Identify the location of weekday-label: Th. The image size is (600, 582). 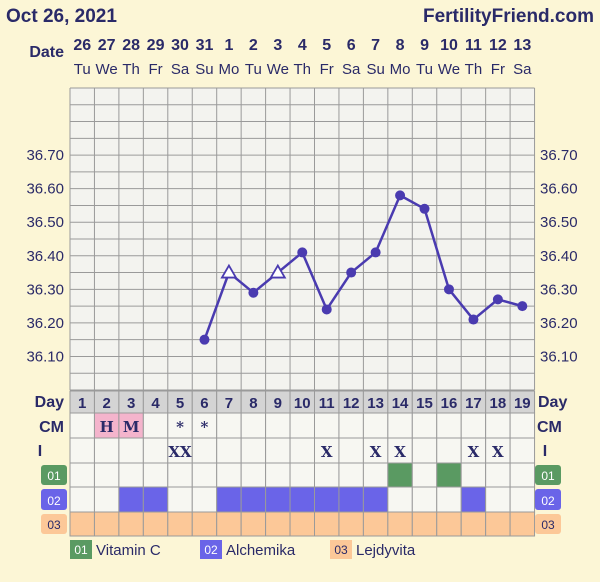
(131, 69).